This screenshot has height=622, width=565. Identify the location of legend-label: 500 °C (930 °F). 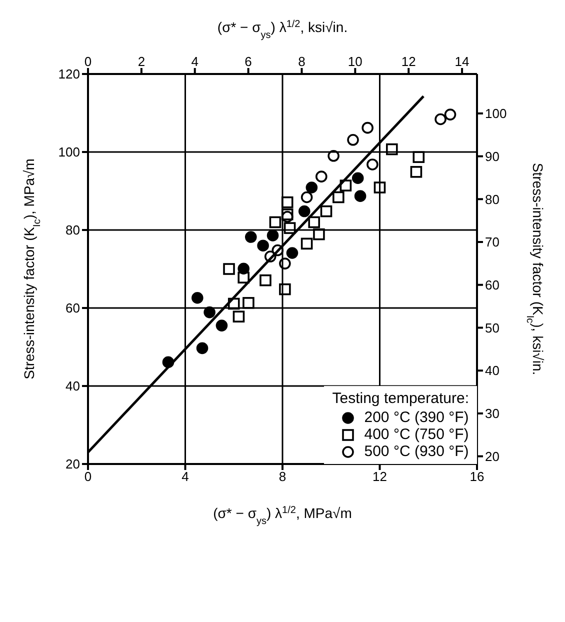
(416, 451).